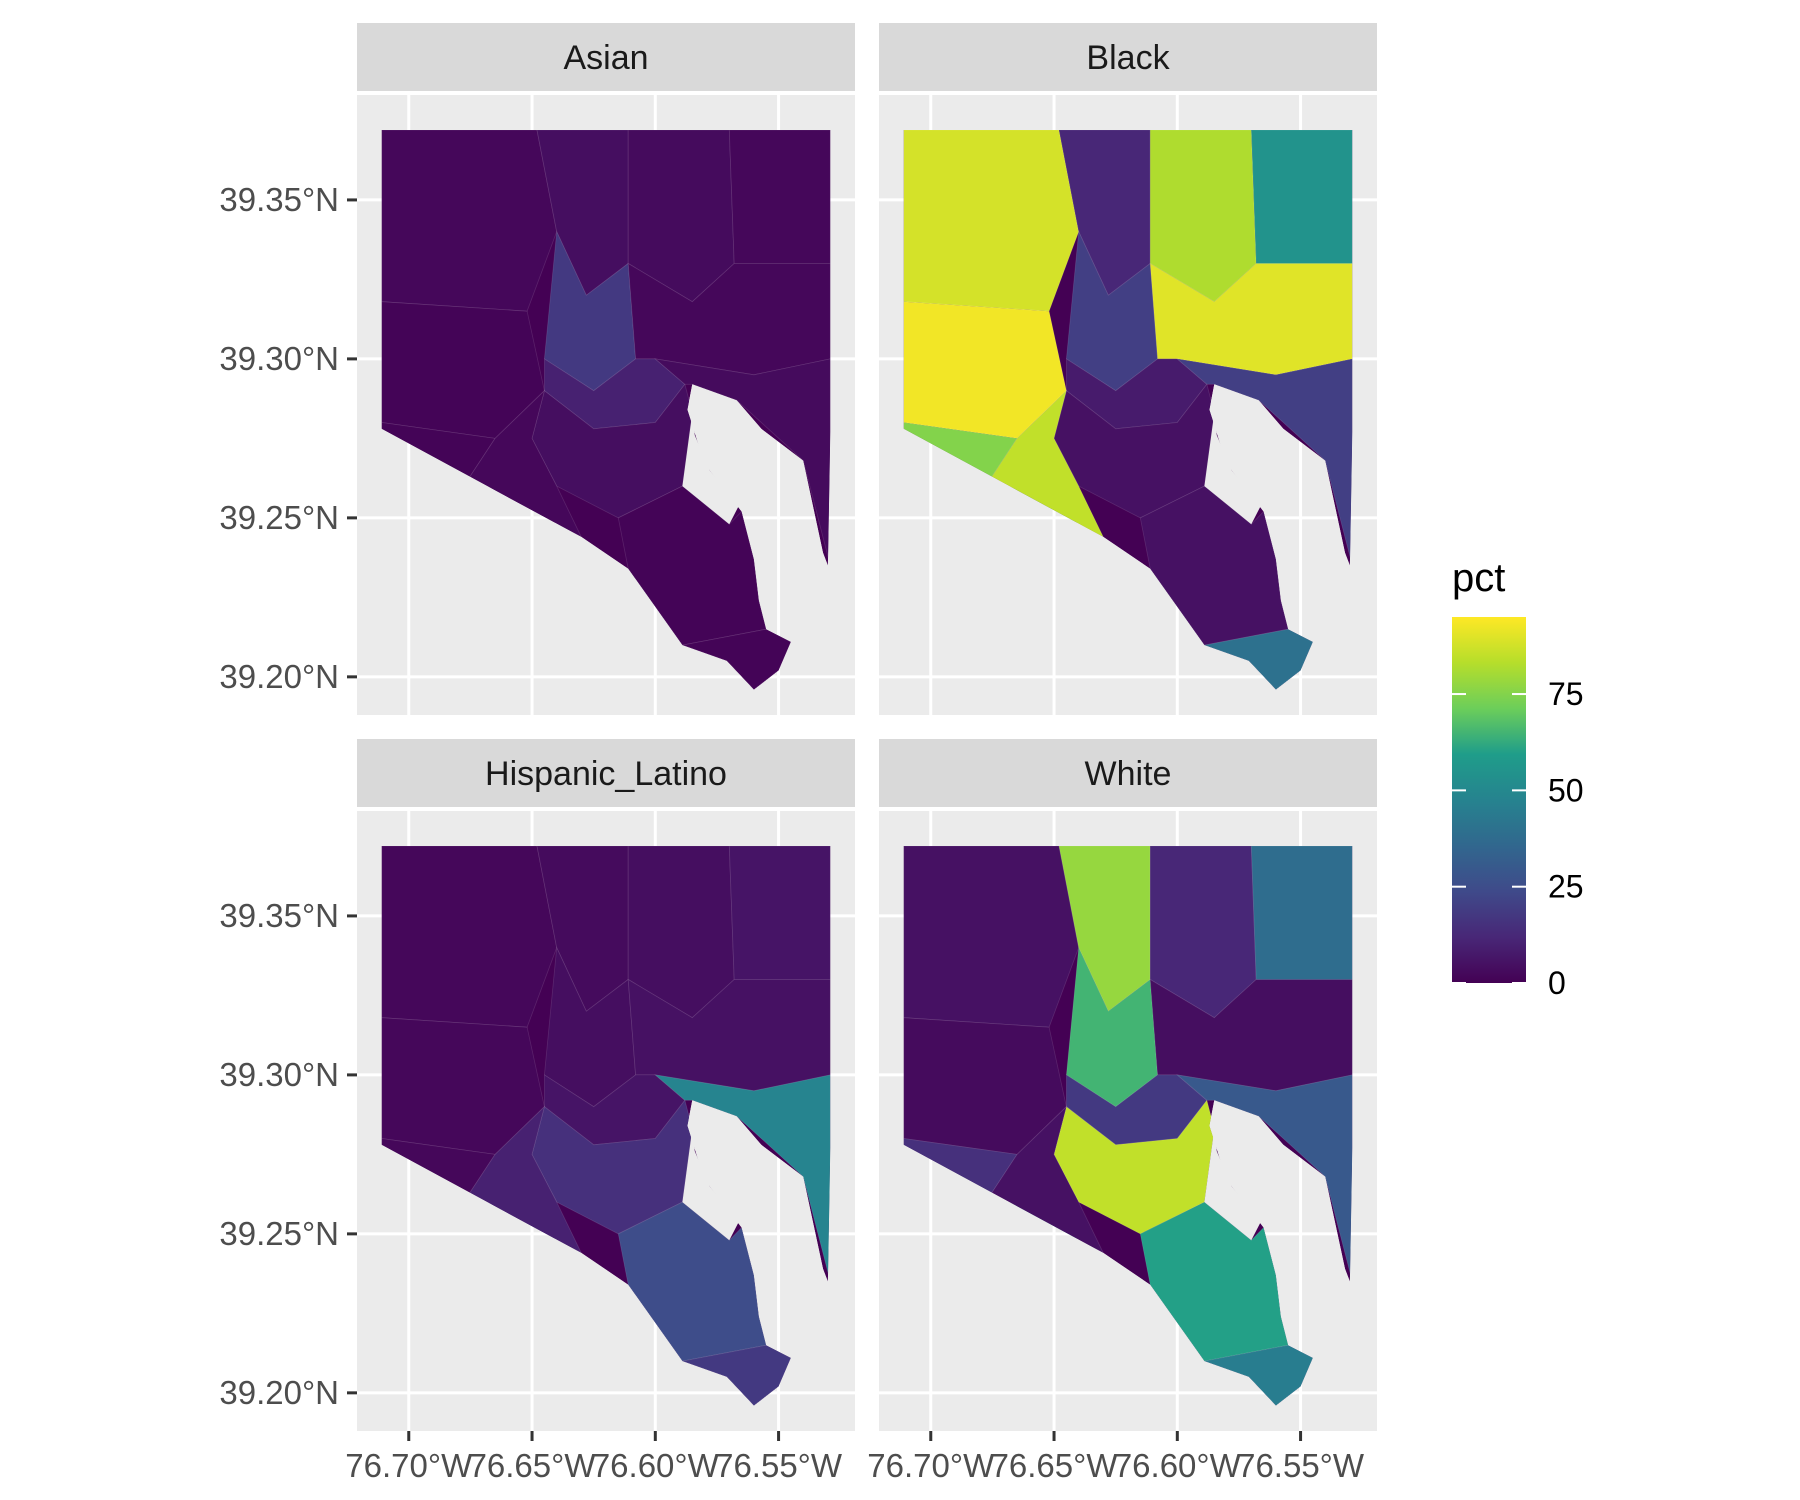  What do you see at coordinates (1489, 800) in the screenshot?
I see `legend-colorbar` at bounding box center [1489, 800].